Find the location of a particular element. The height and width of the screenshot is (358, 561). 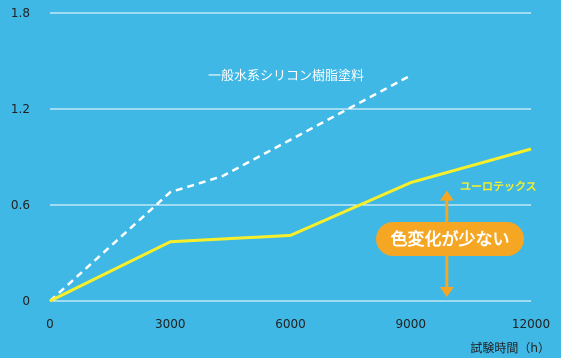

series-label-reference: 一般水系シリコン樹脂塗料 is located at coordinates (286, 76).